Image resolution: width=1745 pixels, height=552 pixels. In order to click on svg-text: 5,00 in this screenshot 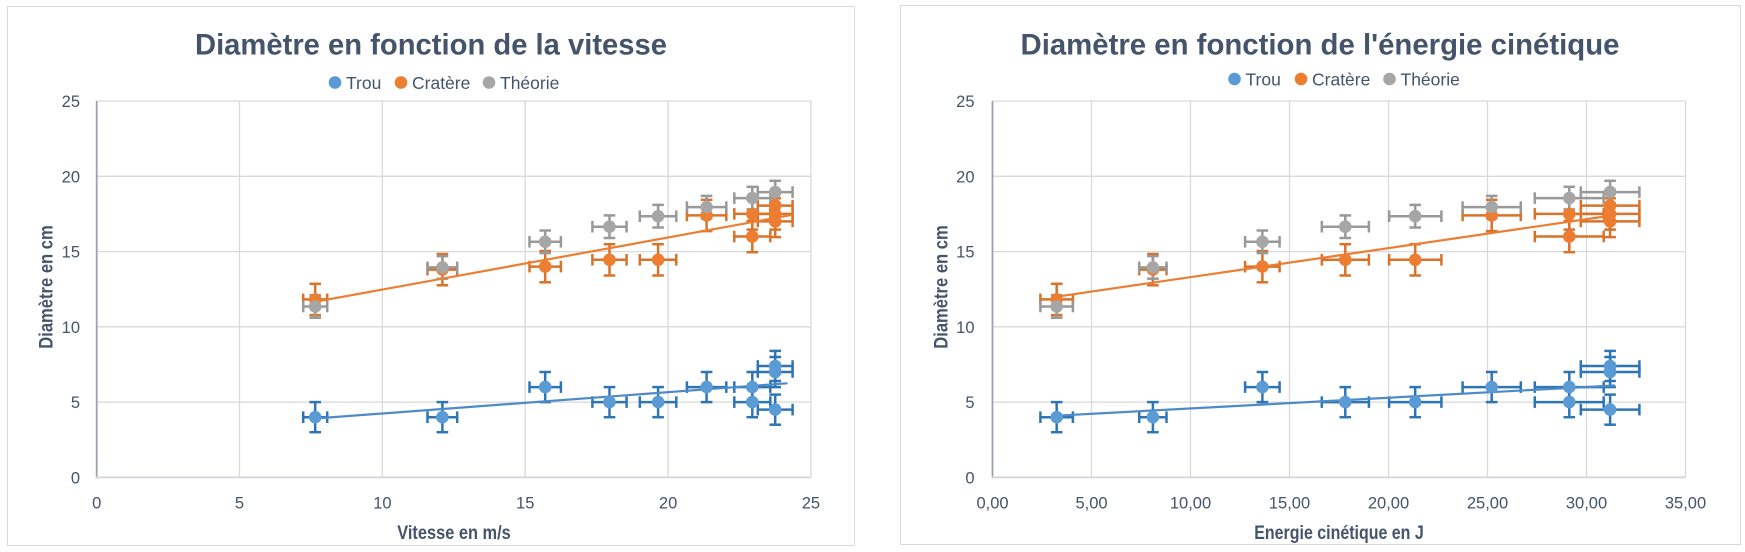, I will do `click(1091, 504)`.